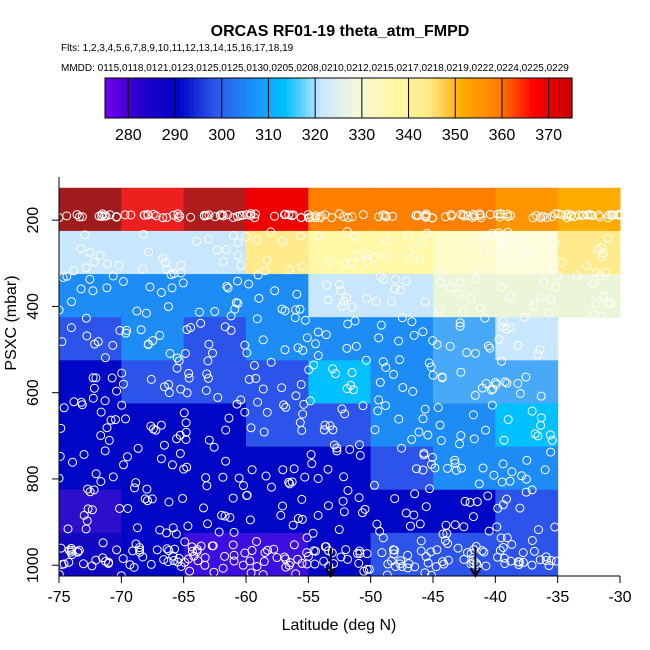 The width and height of the screenshot is (650, 650). Describe the element at coordinates (502, 135) in the screenshot. I see `colorbar-tick-label: 360` at that location.